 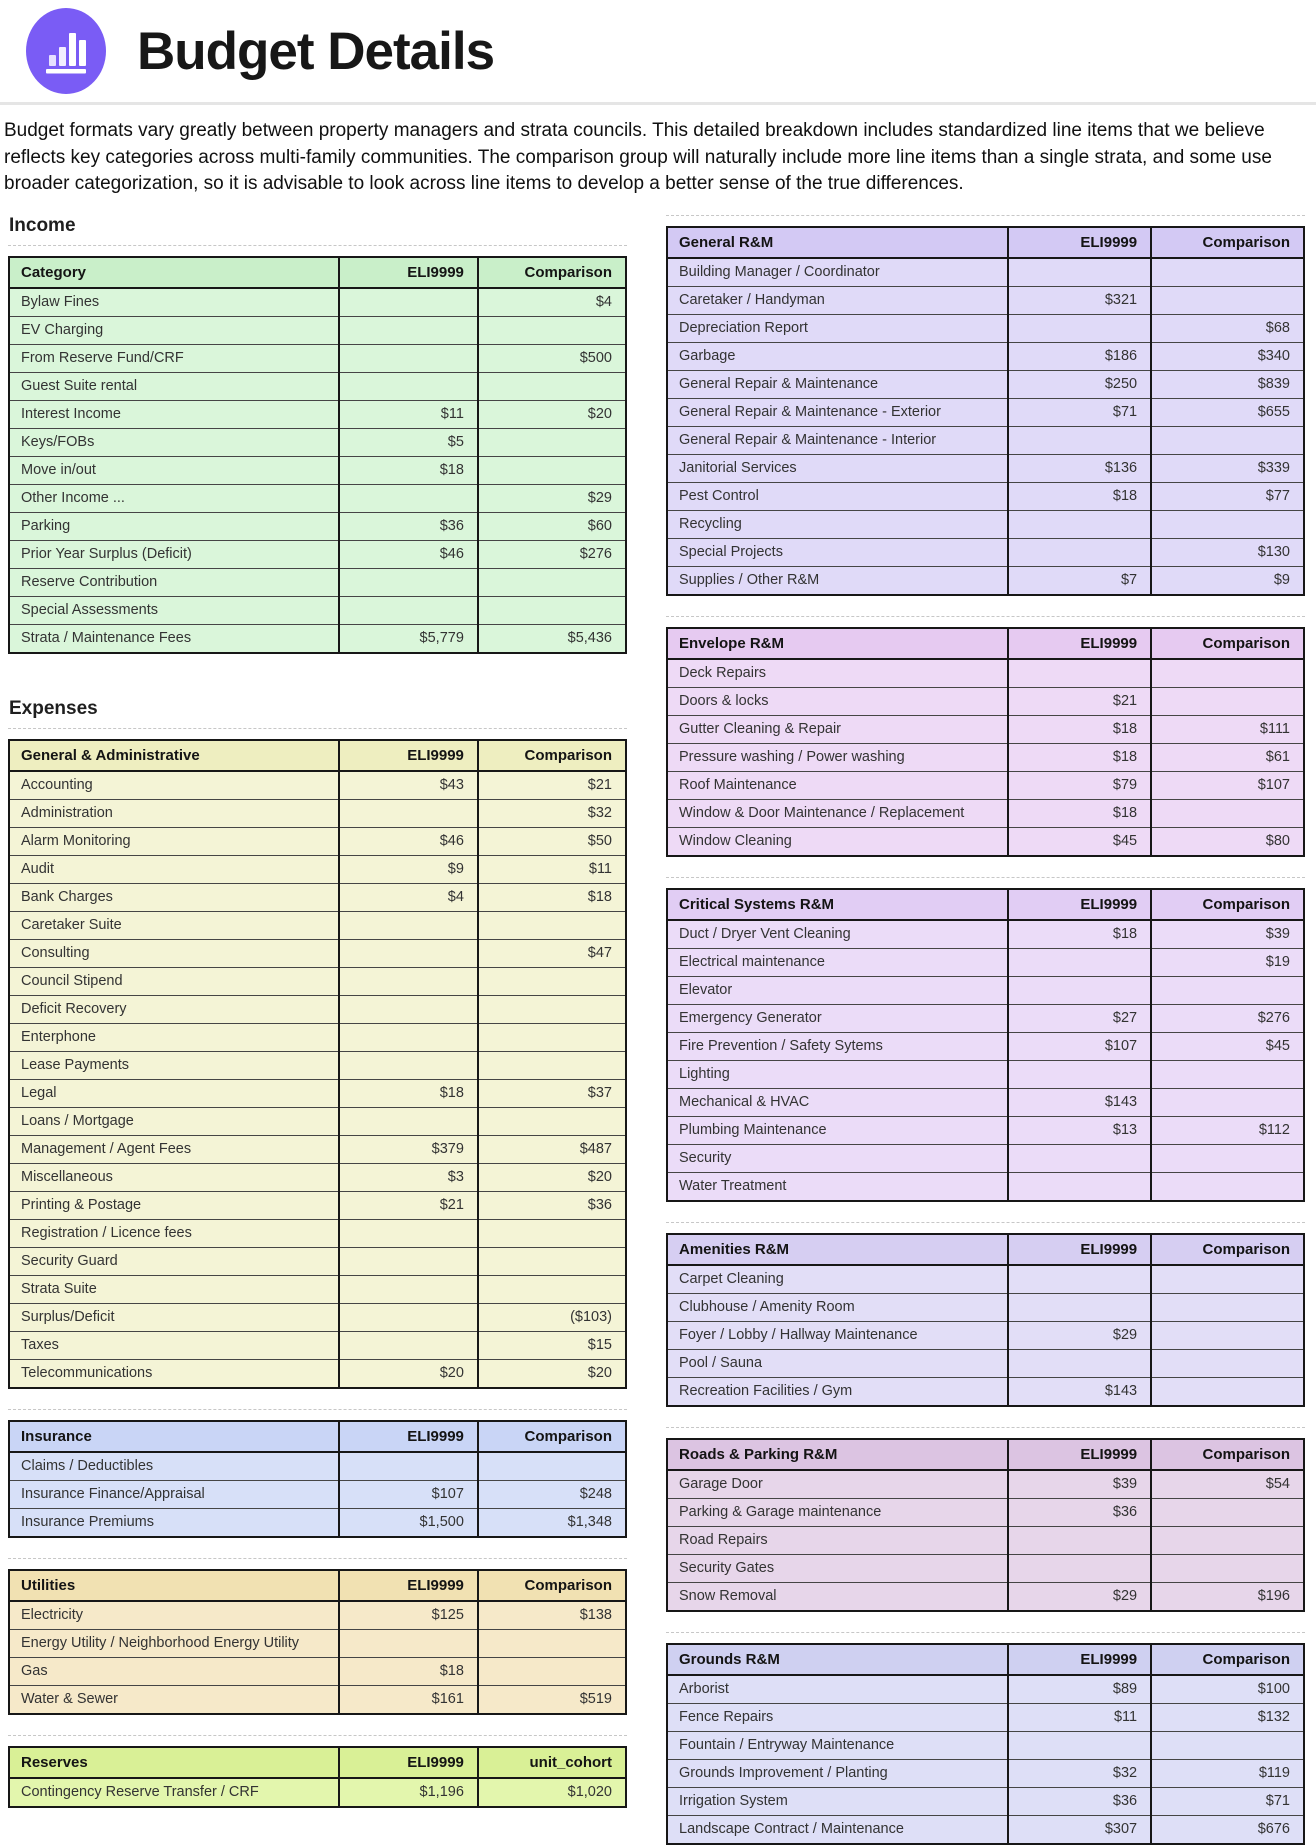 What do you see at coordinates (985, 384) in the screenshot?
I see `table-row: General Repair & Maintenance $250 $839` at bounding box center [985, 384].